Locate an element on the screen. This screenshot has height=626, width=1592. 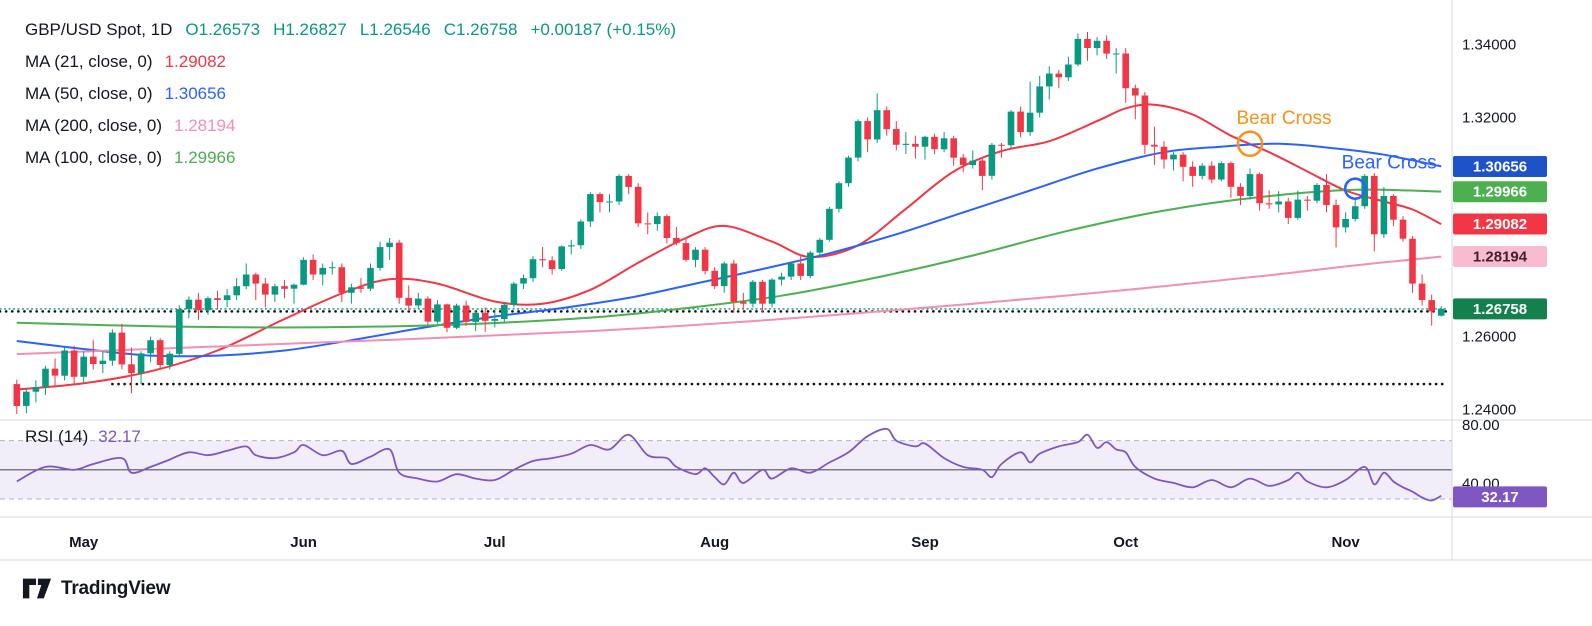
ma-legend-row-50: MA (50, close, 0) 1.30656 is located at coordinates (350, 100).